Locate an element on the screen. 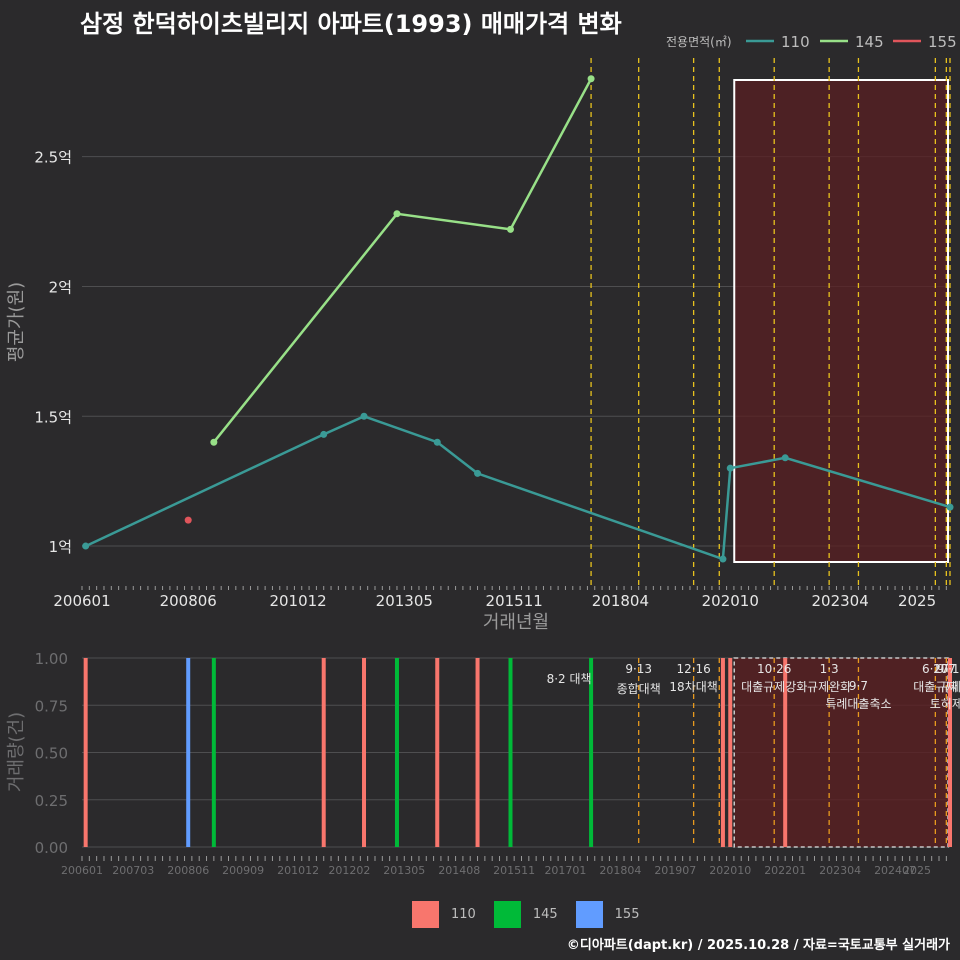 The width and height of the screenshot is (960, 960). policy-sublabel: 18차대책 is located at coordinates (693, 686).